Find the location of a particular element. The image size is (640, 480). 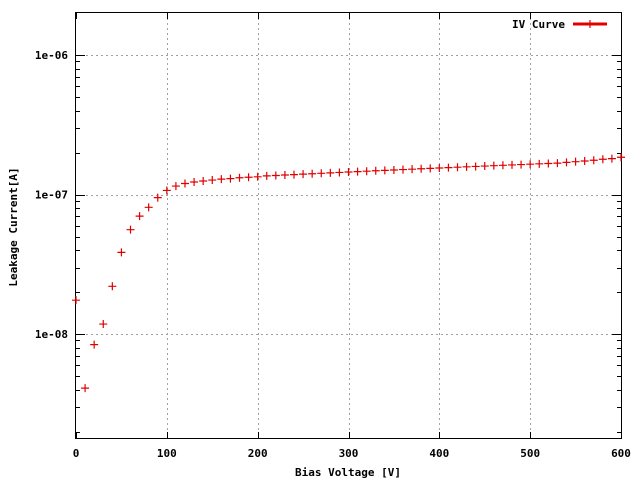

y-axis-title: Leakage Current[A] is located at coordinates (13, 226).